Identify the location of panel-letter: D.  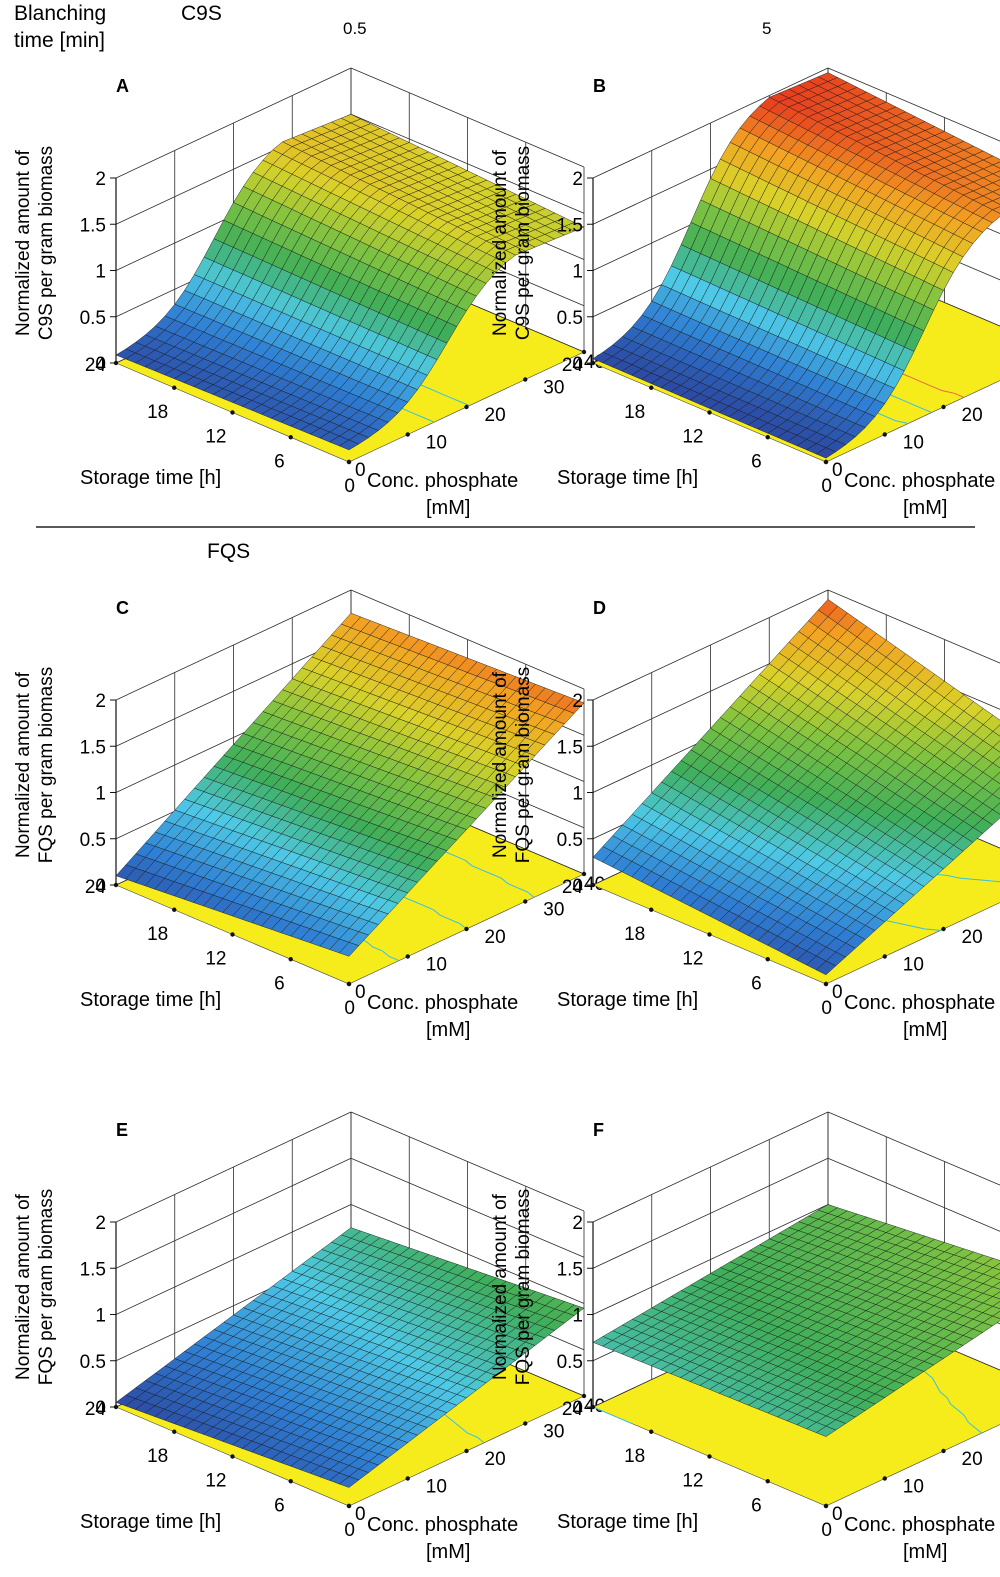
(599, 608).